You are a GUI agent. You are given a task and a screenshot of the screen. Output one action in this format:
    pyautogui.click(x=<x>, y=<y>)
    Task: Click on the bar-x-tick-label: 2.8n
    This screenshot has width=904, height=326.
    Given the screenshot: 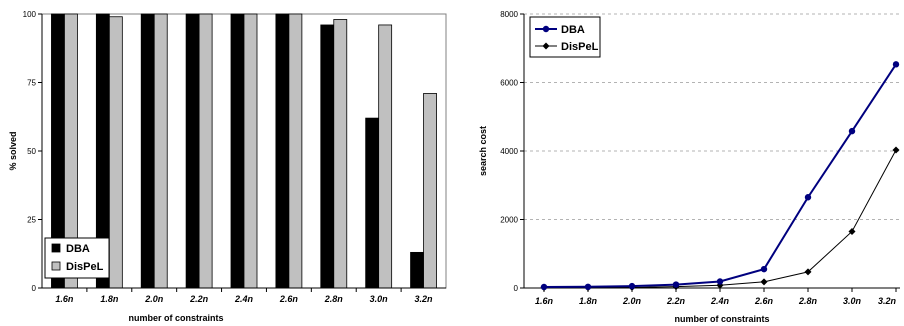 What is the action you would take?
    pyautogui.click(x=334, y=299)
    